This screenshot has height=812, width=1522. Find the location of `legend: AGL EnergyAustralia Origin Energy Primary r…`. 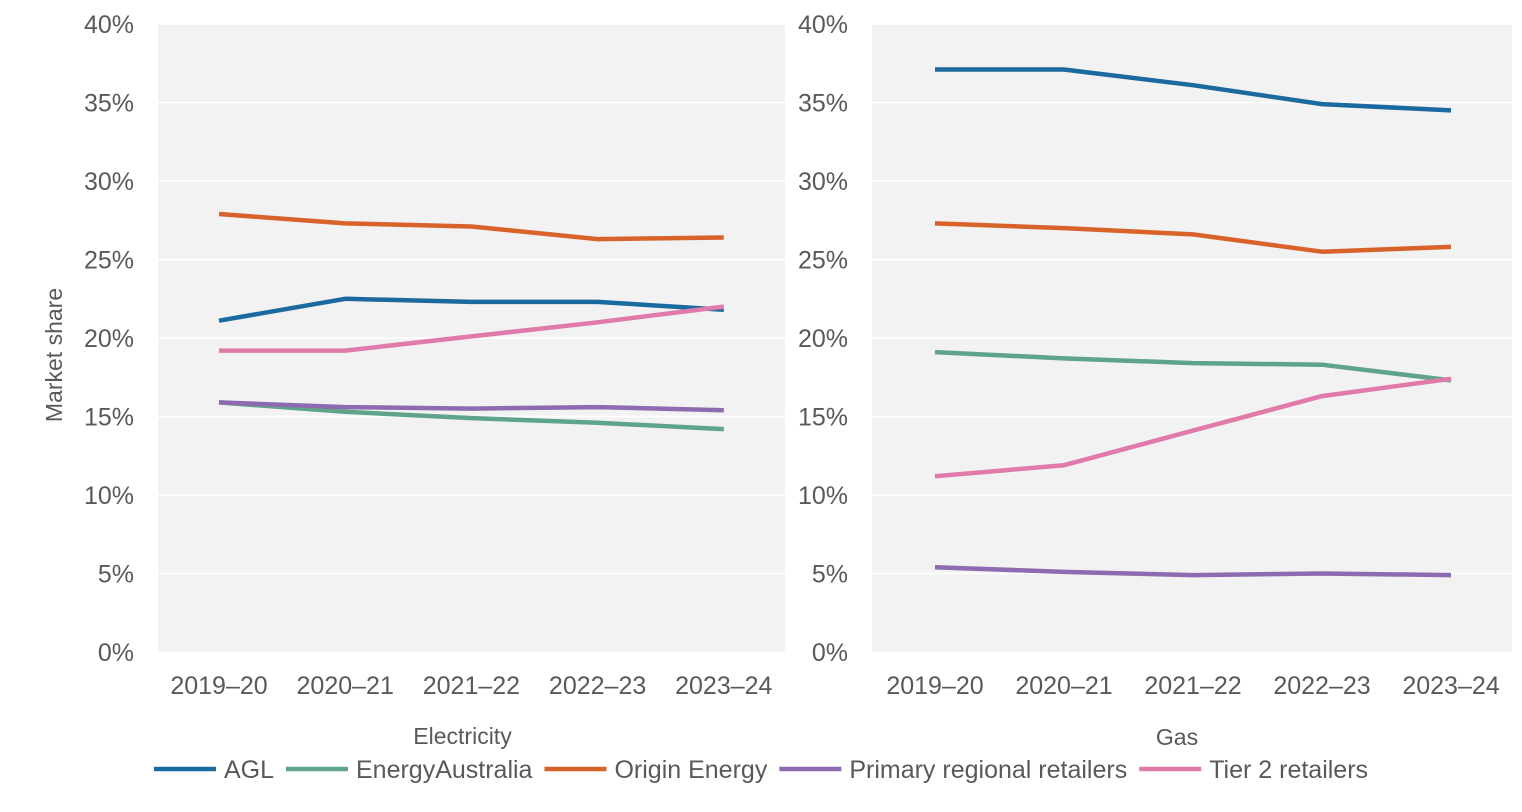

legend: AGL EnergyAustralia Origin Energy Primary r… is located at coordinates (760, 770).